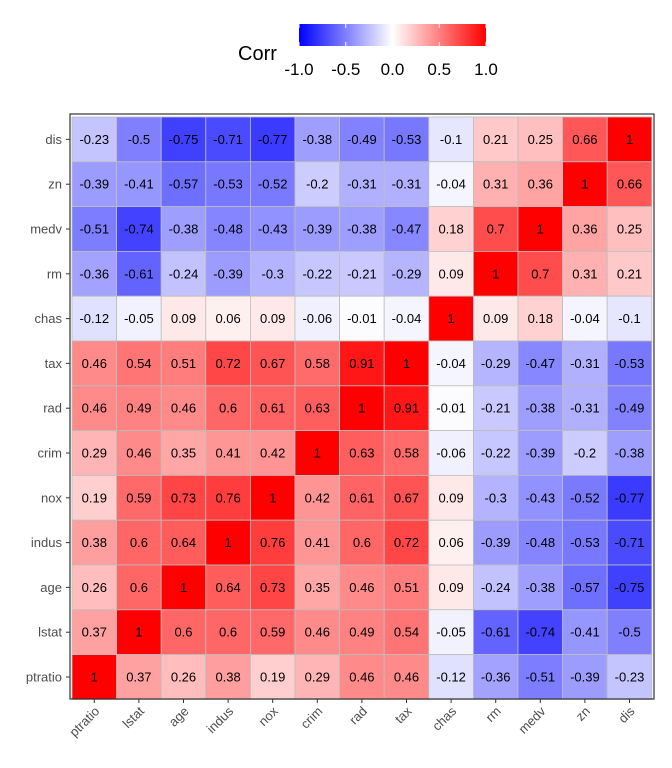  I want to click on cell-value-label: 0.59, so click(138, 497).